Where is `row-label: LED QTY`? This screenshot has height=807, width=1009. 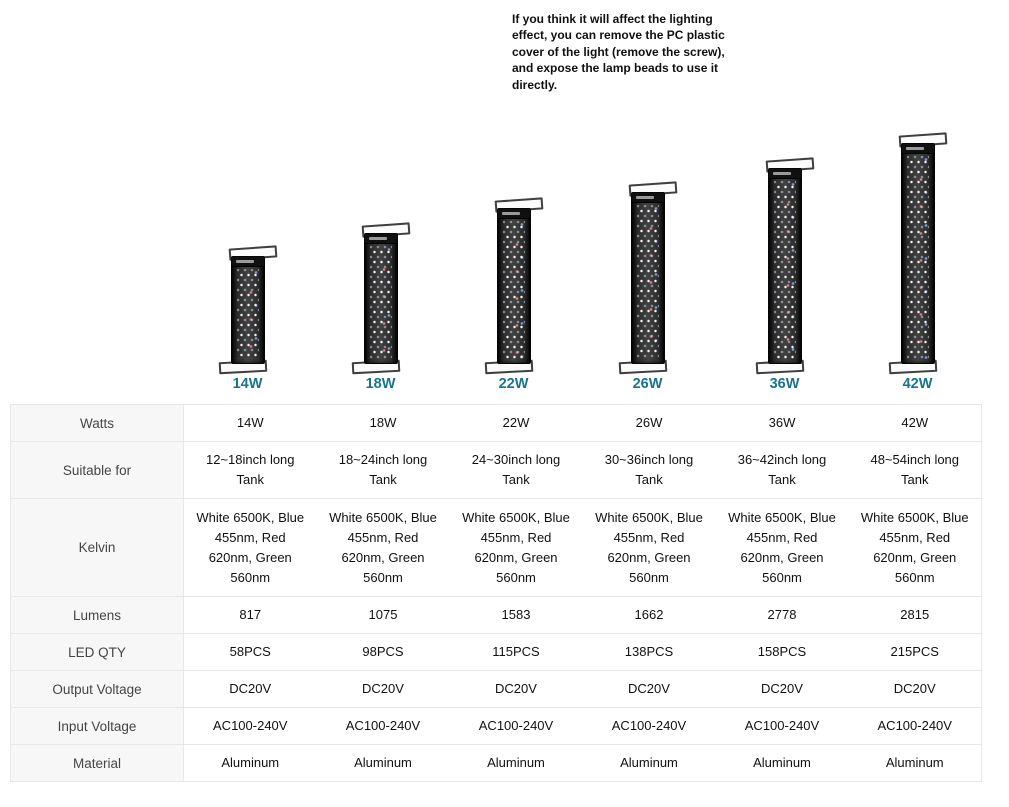
row-label: LED QTY is located at coordinates (97, 652).